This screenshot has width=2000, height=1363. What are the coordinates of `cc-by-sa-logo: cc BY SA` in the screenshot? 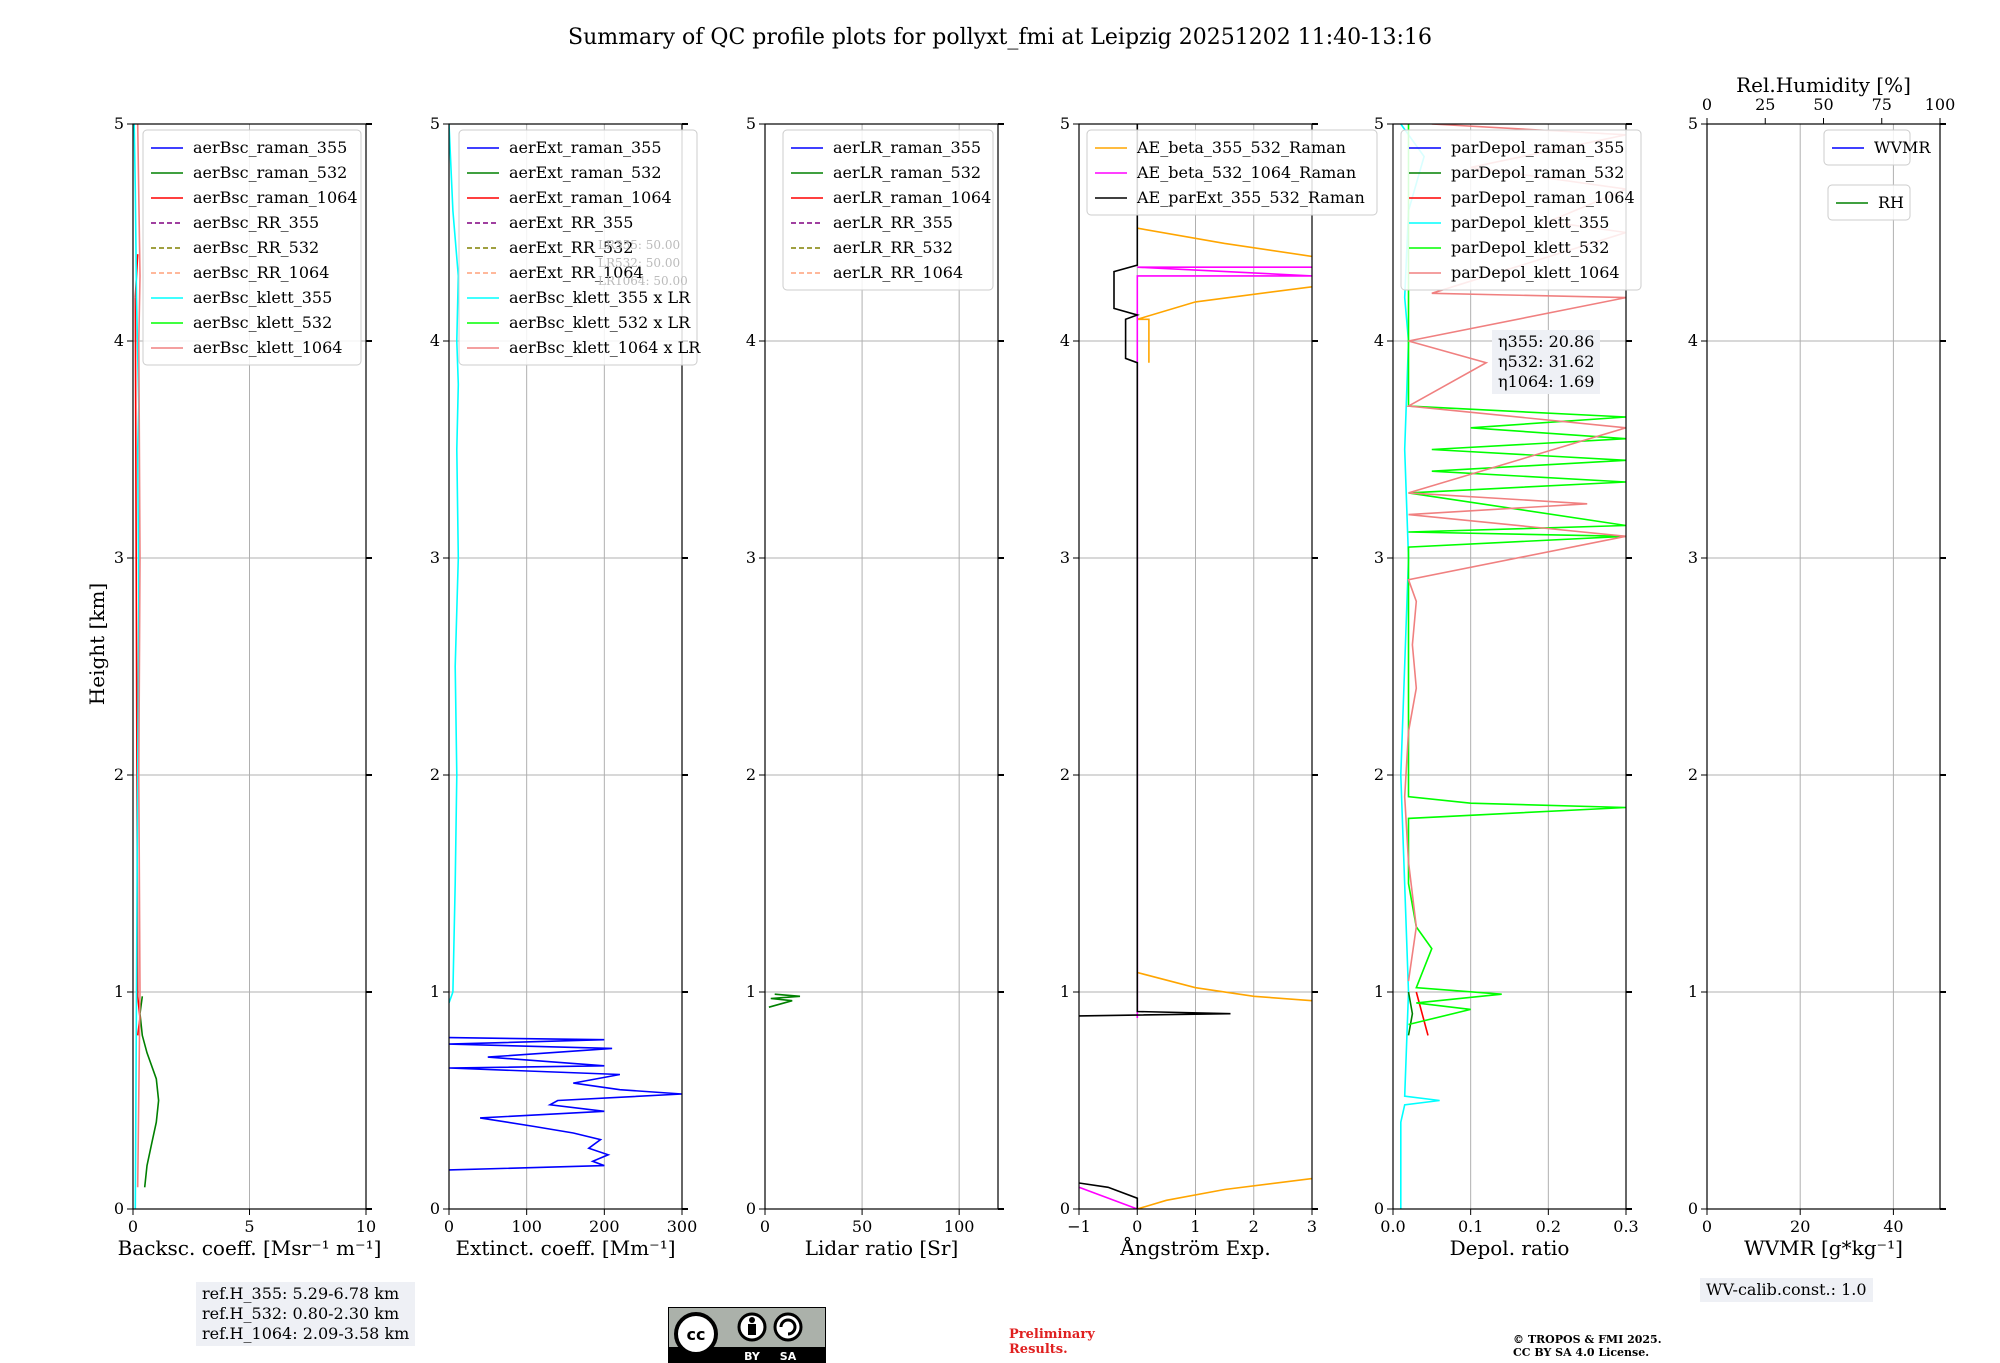 It's located at (747, 1335).